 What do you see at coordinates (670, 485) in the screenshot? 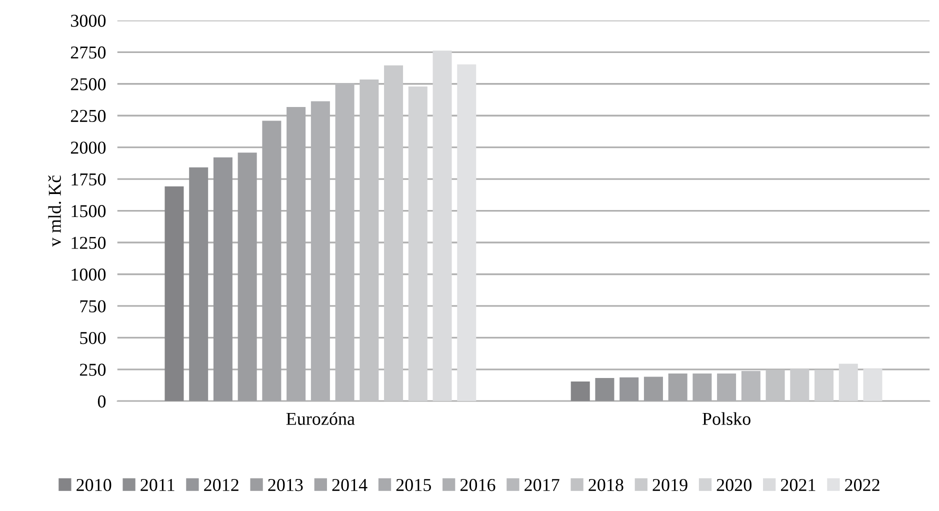
I see `legend-label: 2019` at bounding box center [670, 485].